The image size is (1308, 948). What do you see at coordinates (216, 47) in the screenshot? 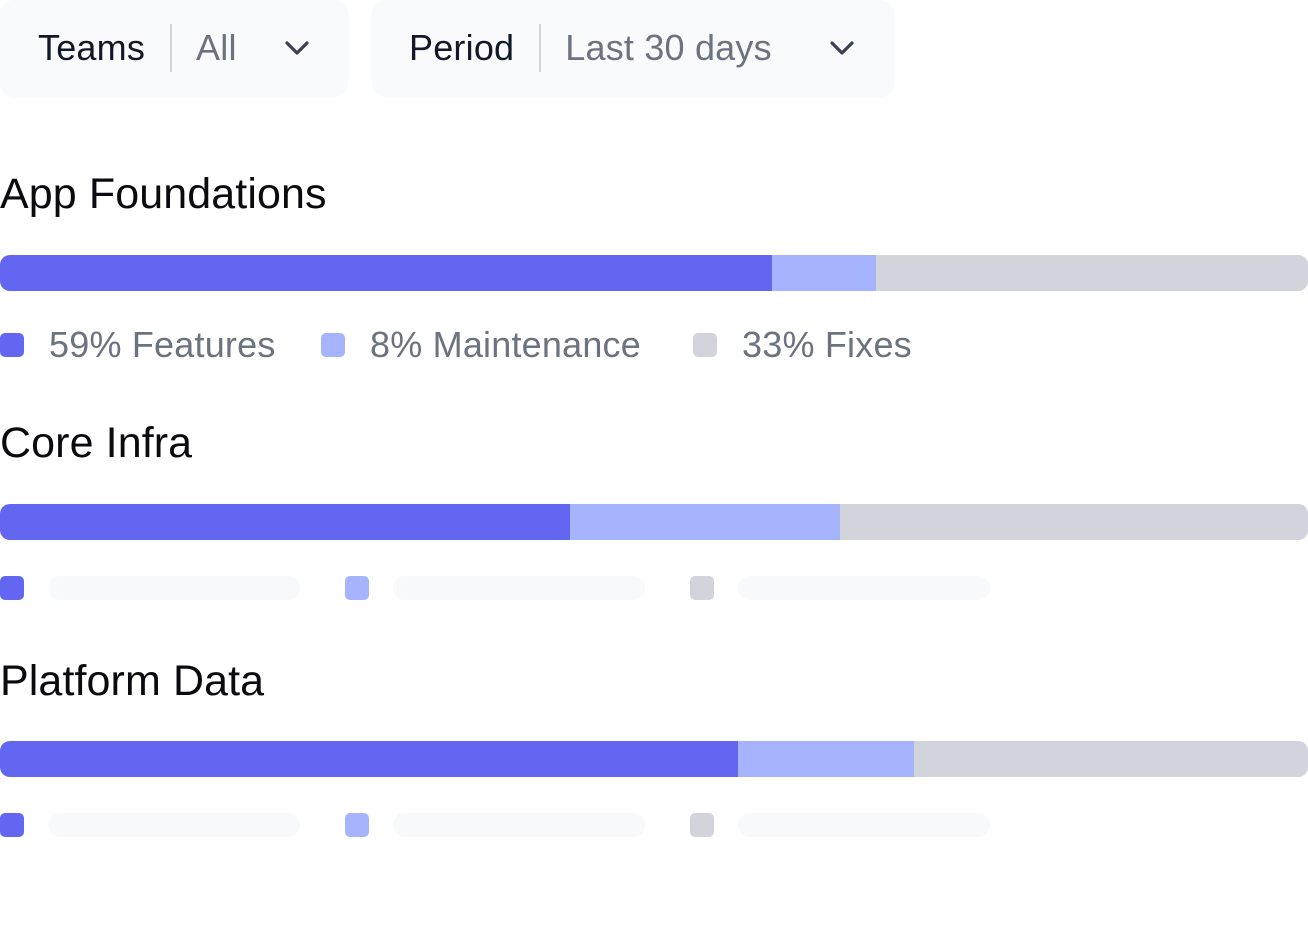
I see `teams-filter-value: All` at bounding box center [216, 47].